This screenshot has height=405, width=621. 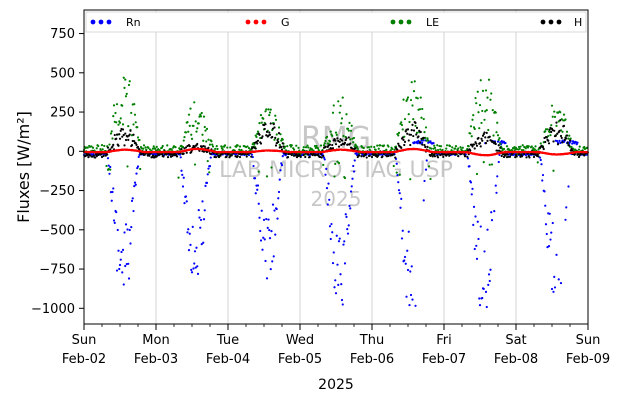 What do you see at coordinates (53, 309) in the screenshot?
I see `y-tick-label: −1000` at bounding box center [53, 309].